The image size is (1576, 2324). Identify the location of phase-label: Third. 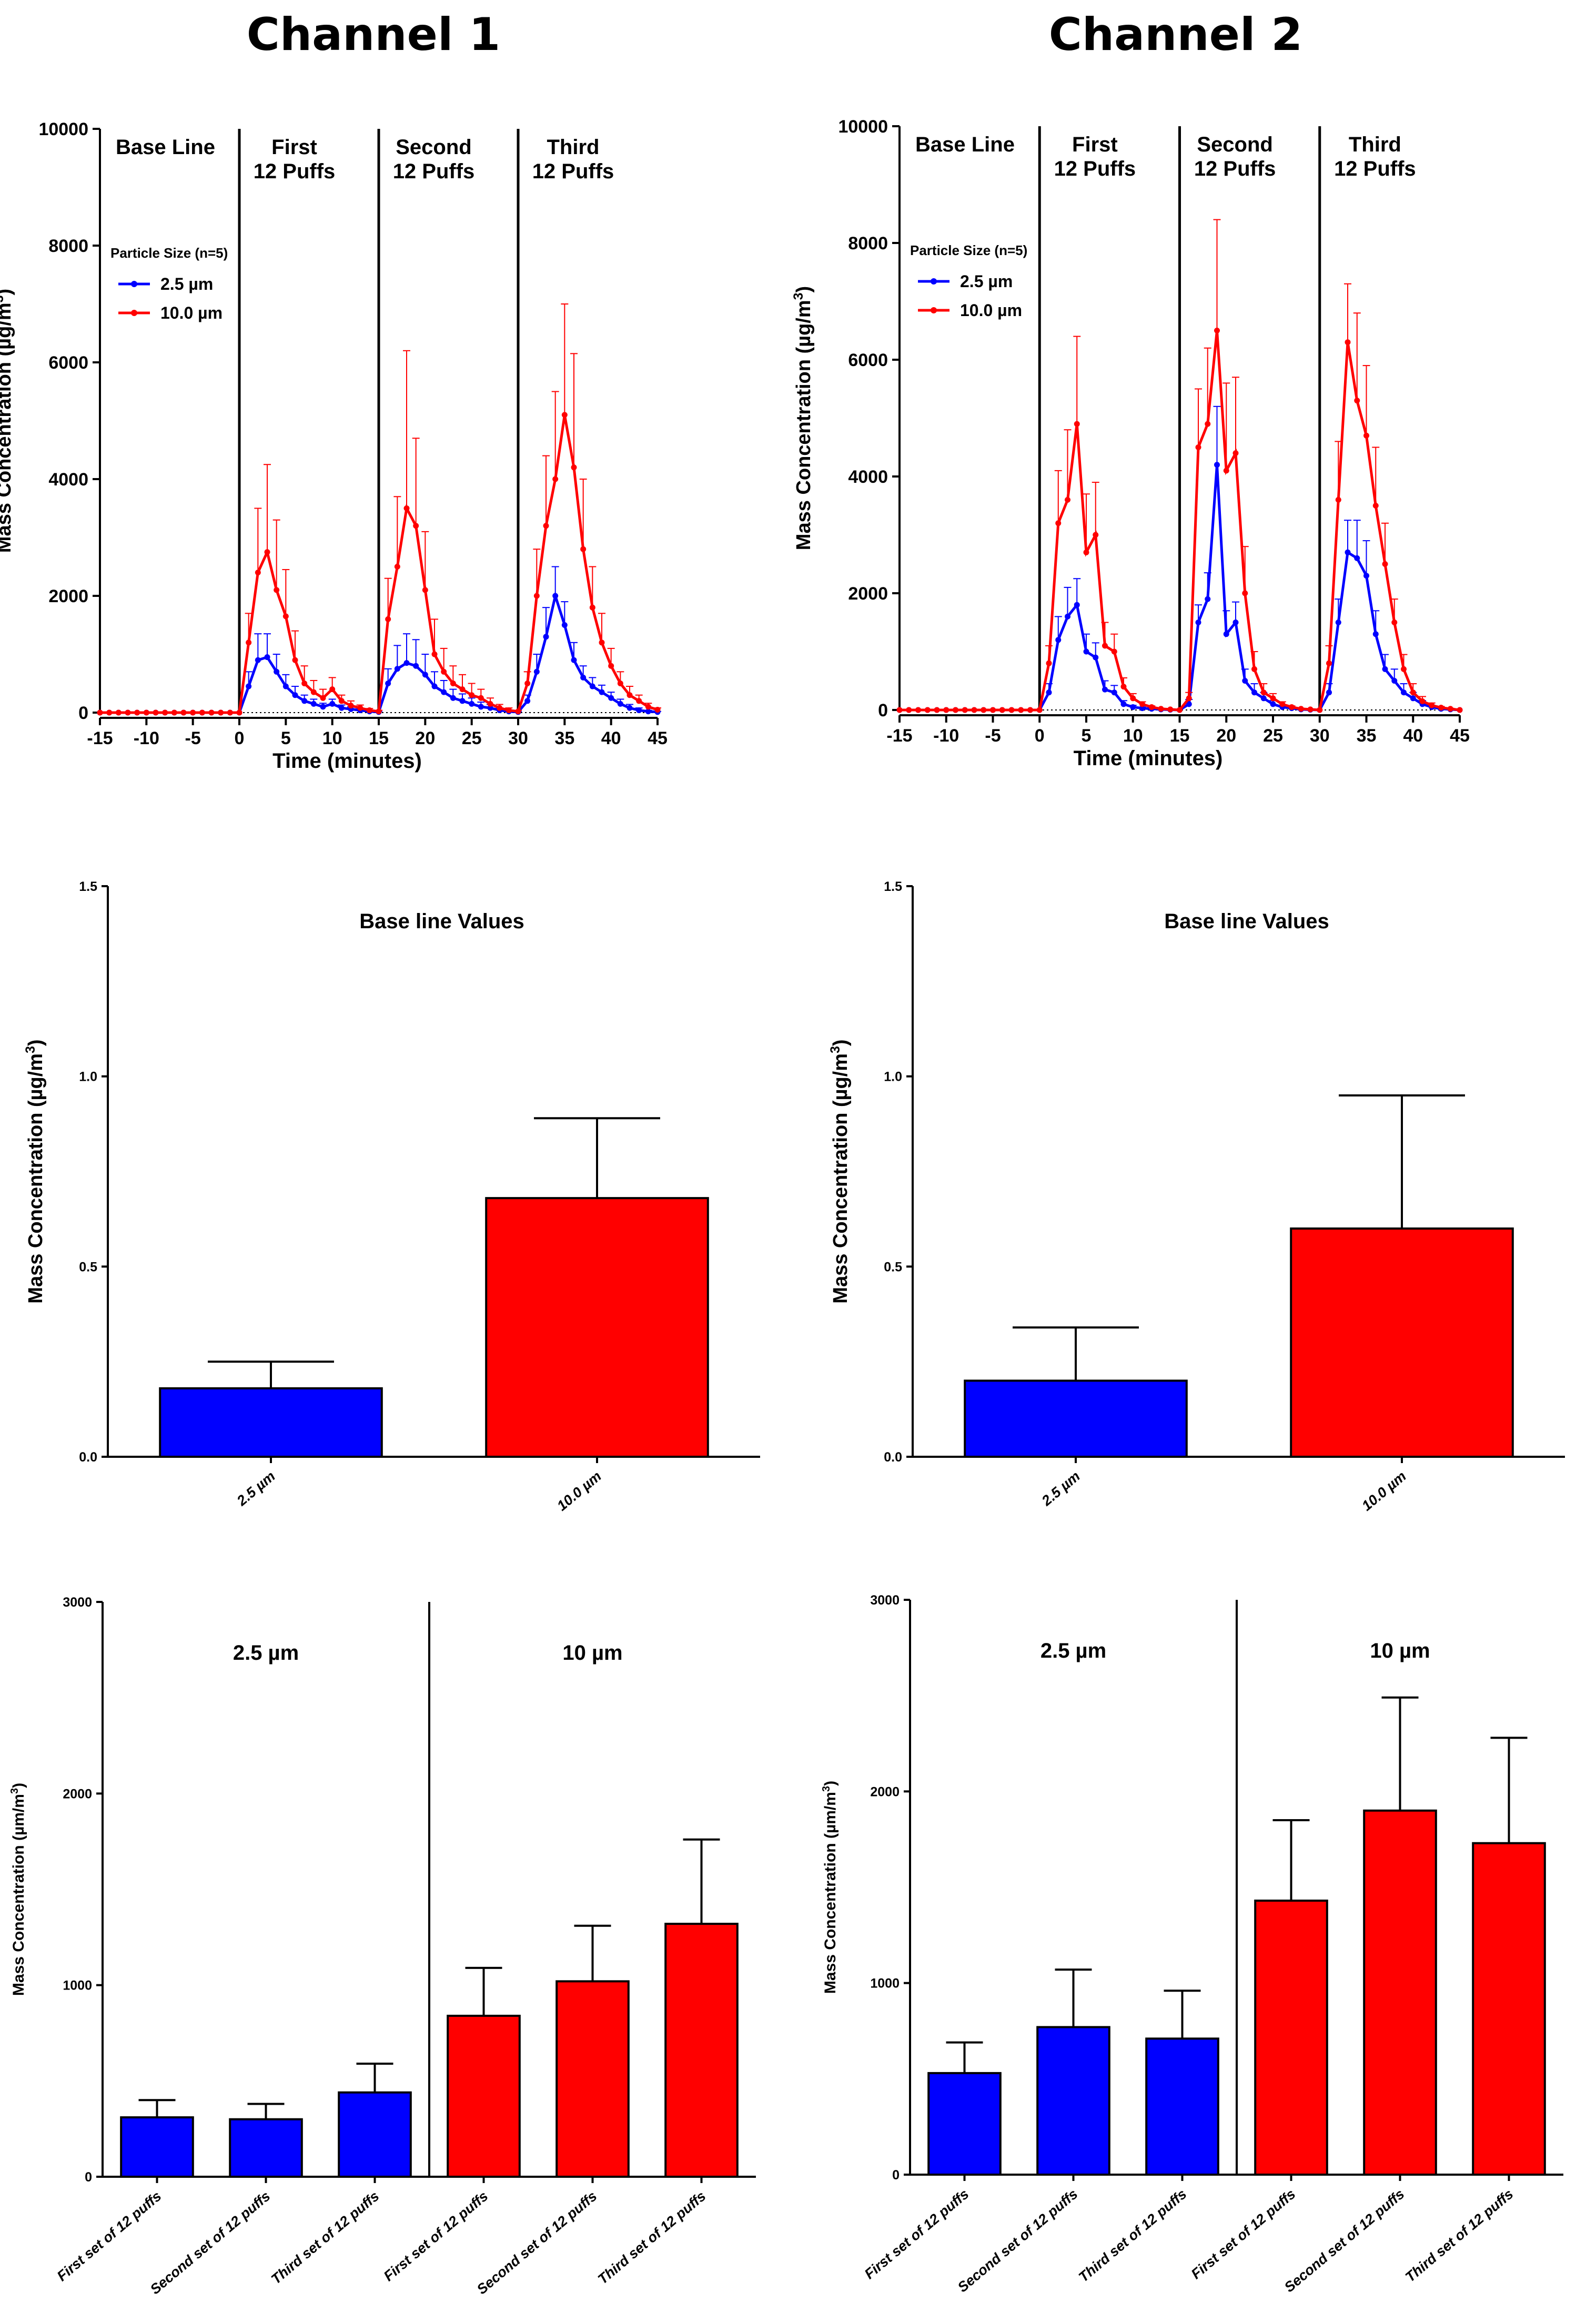
(1375, 144).